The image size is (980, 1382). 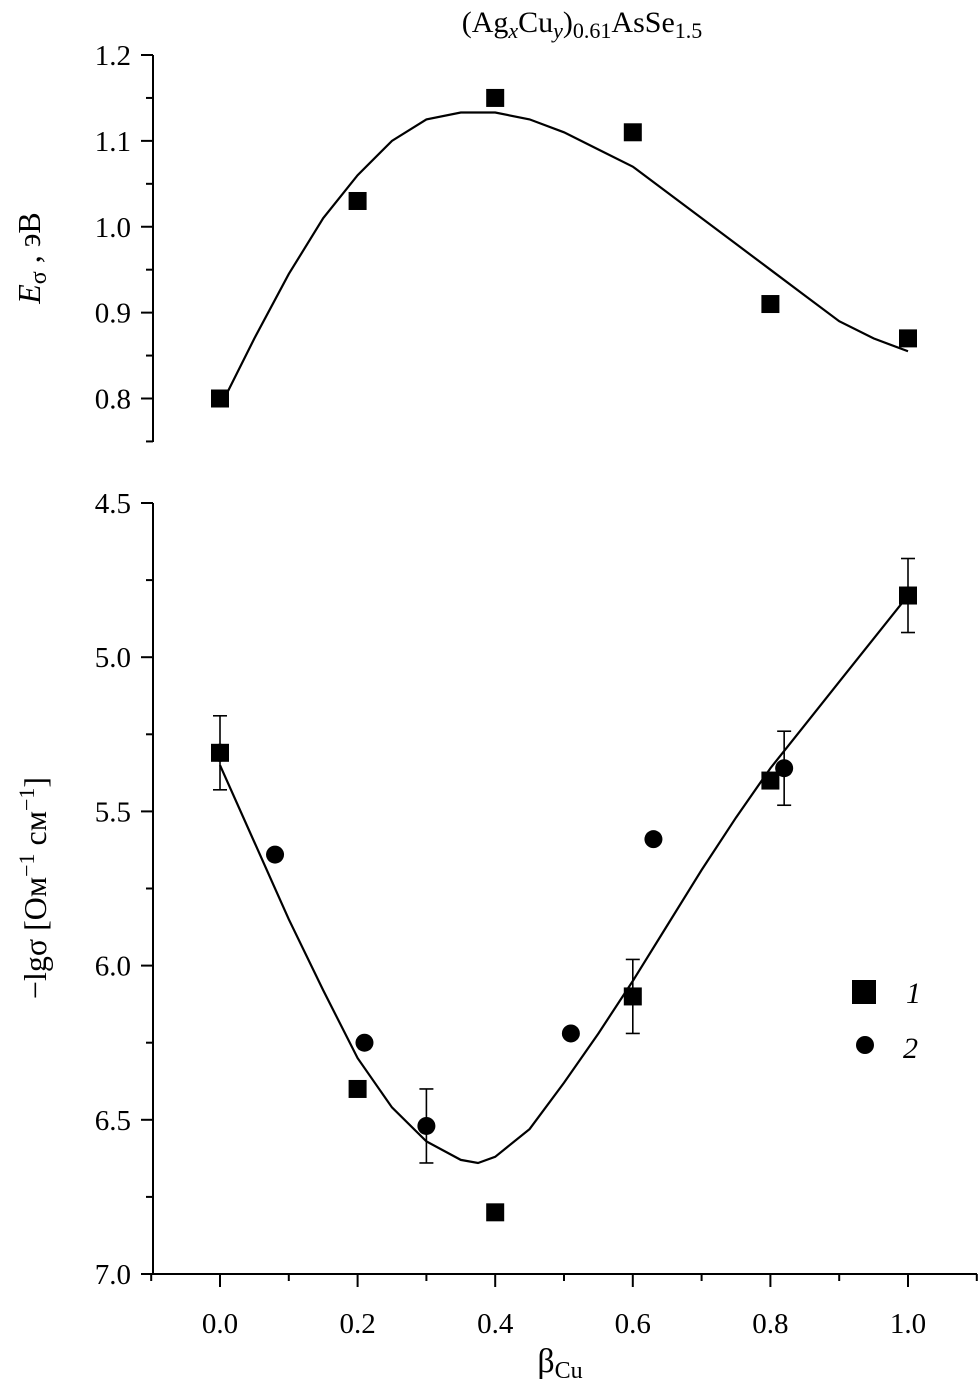 I want to click on x-tick-label: 0.2, so click(x=357, y=1324).